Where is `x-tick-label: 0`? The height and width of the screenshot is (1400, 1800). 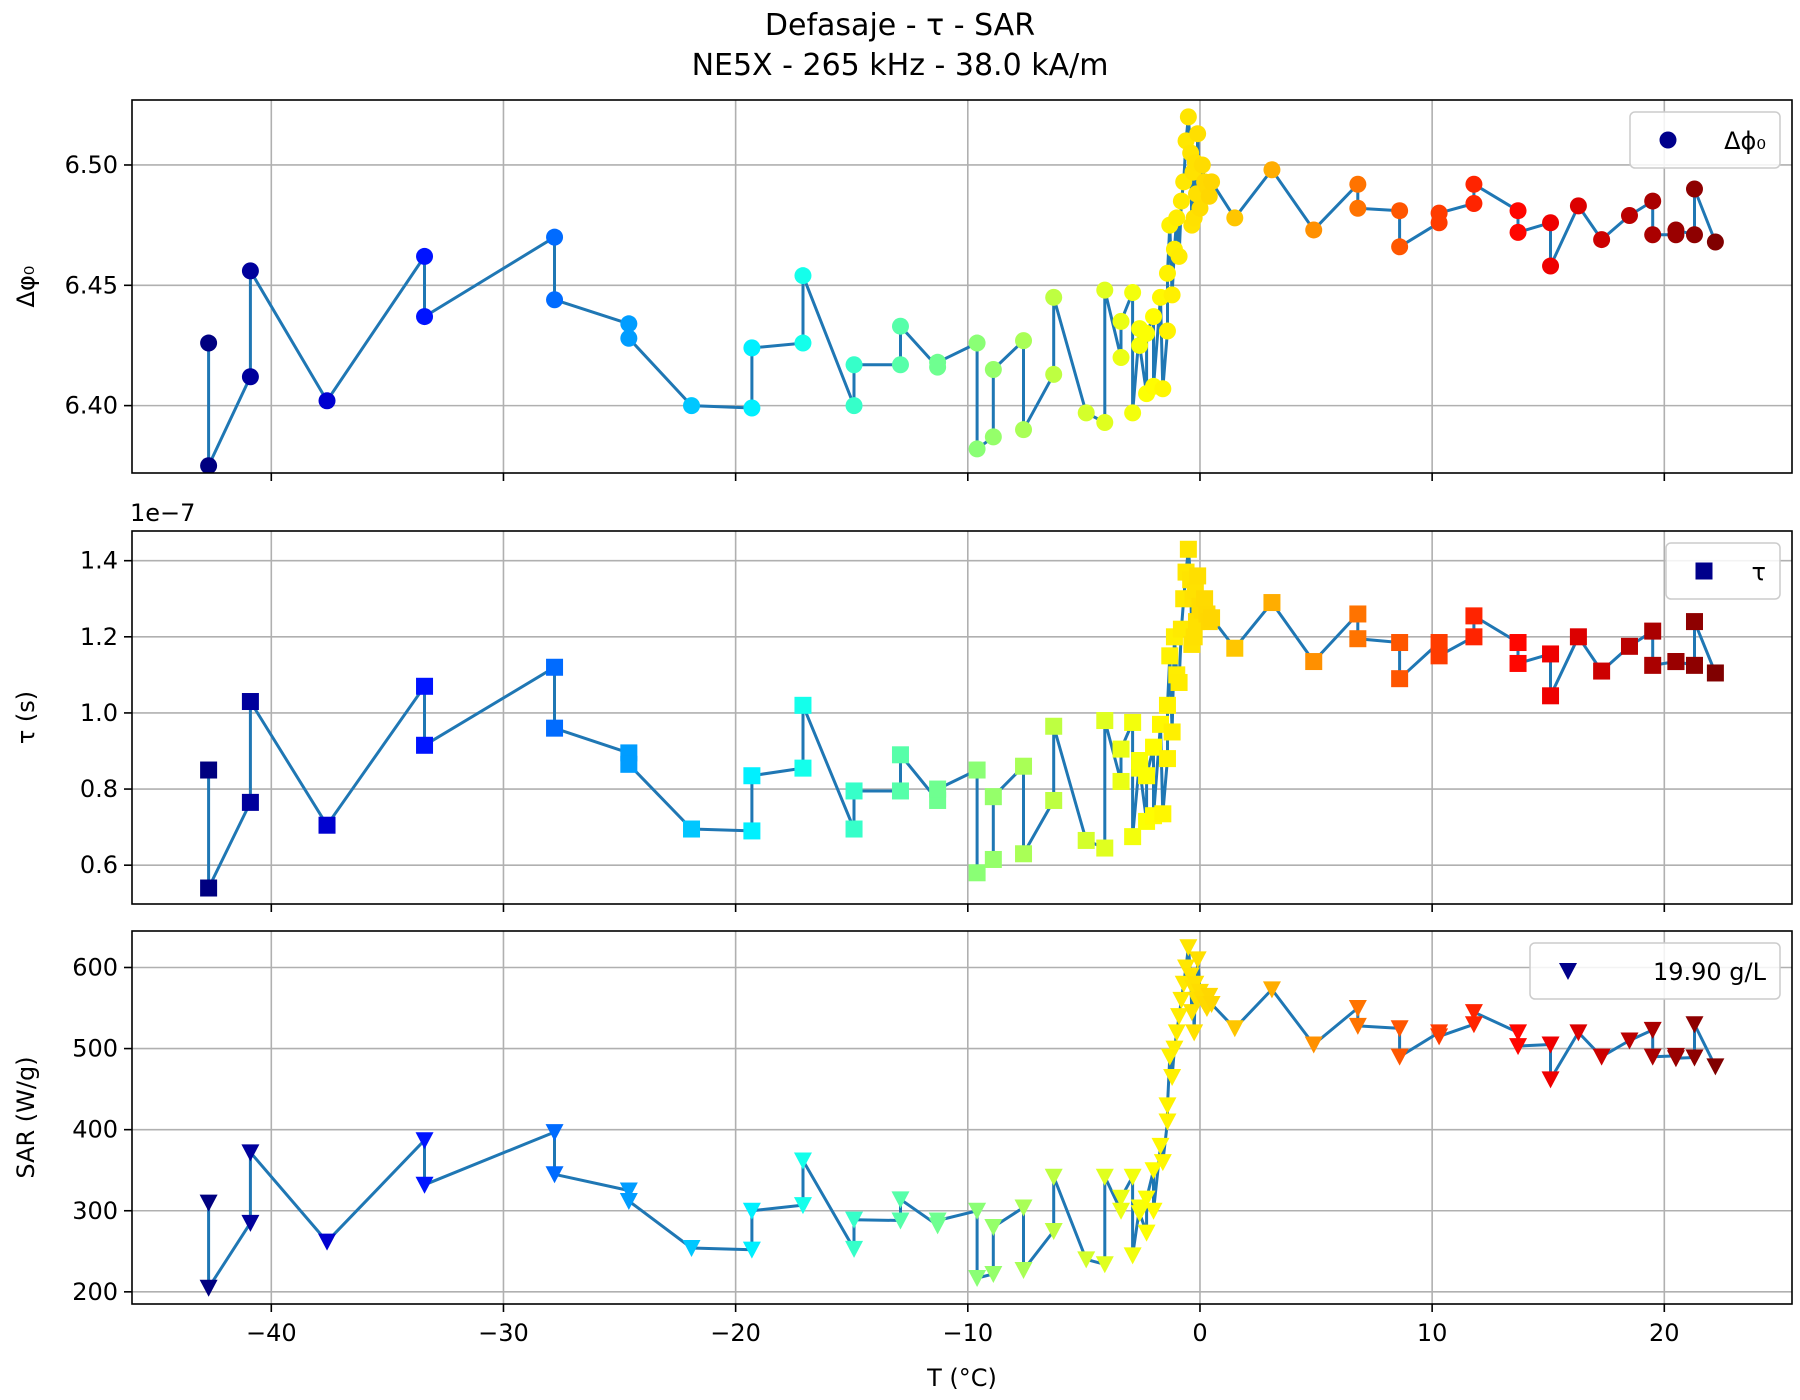
x-tick-label: 0 is located at coordinates (1199, 1333).